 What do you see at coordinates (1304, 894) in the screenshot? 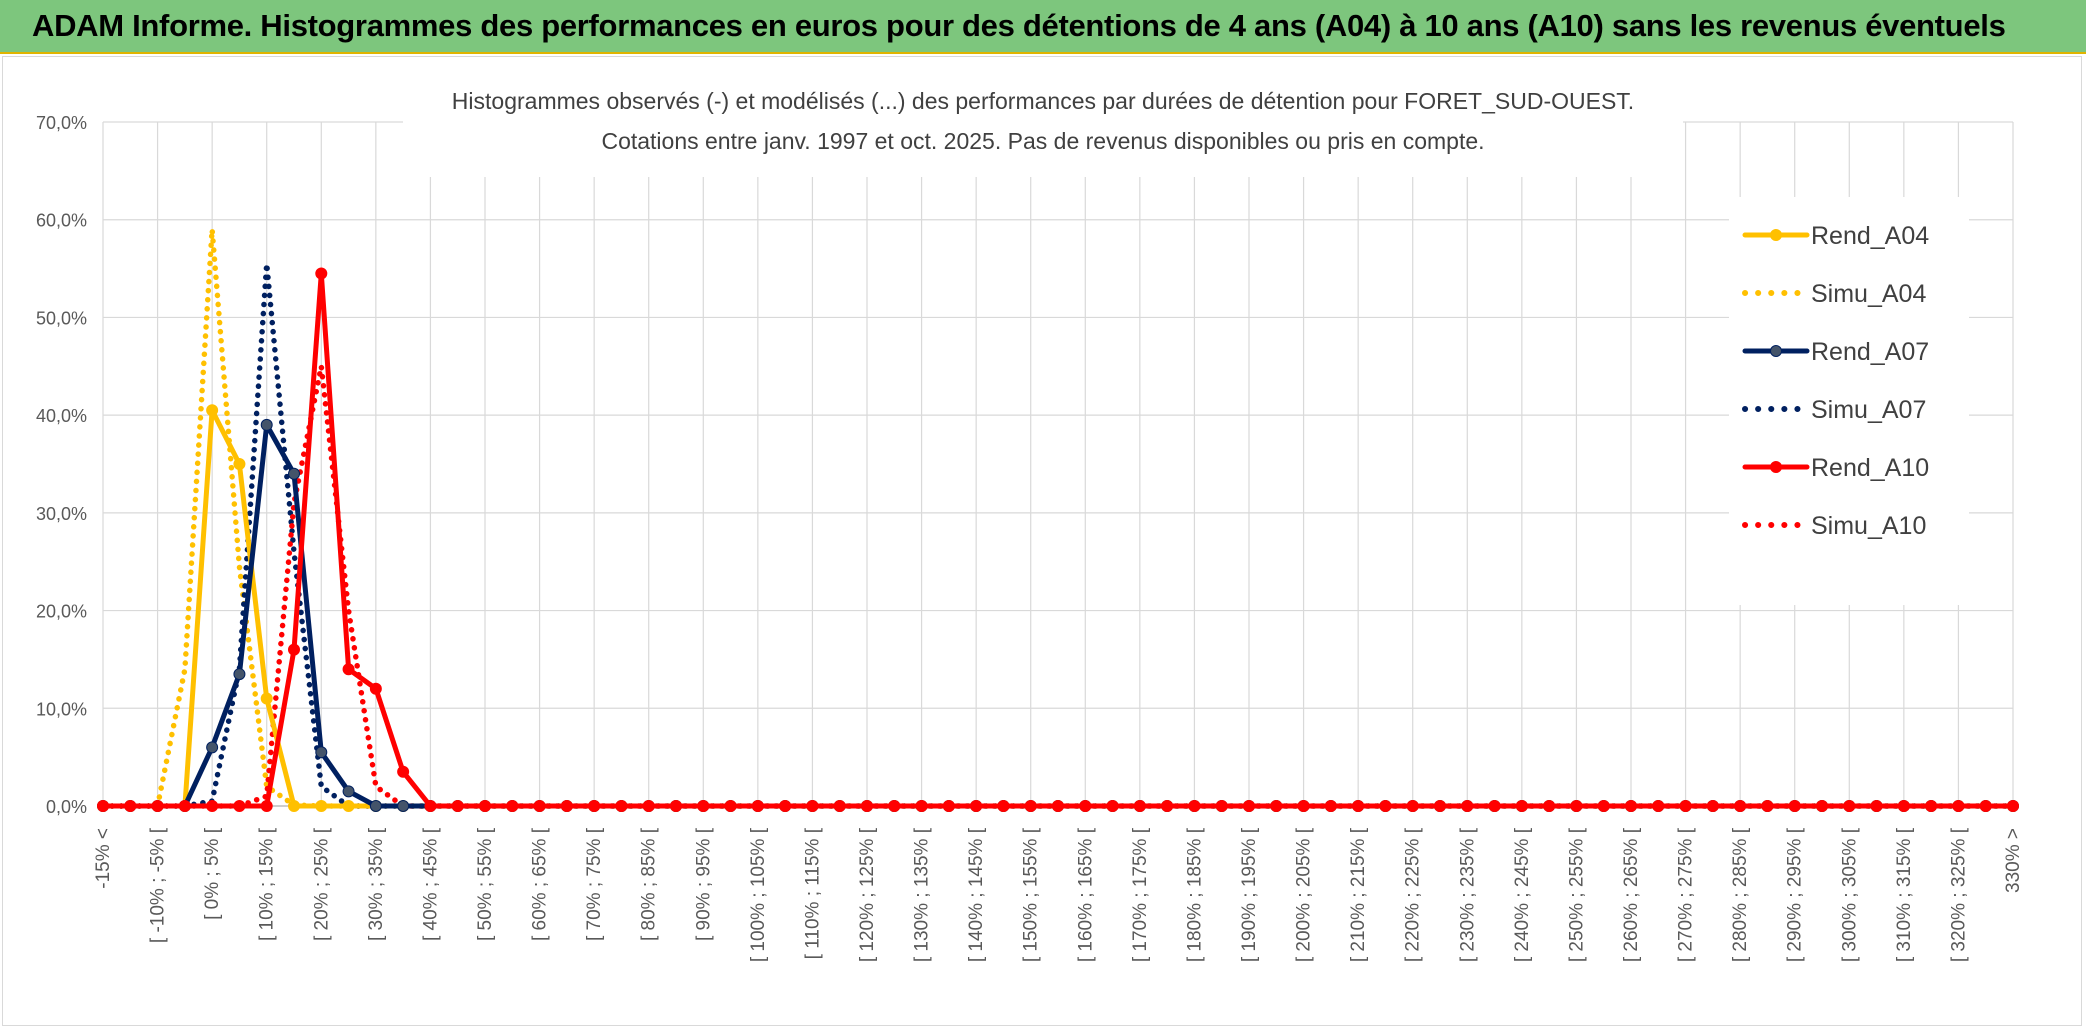
I see `x-tick-label: [ 200% ; 205% [` at bounding box center [1304, 894].